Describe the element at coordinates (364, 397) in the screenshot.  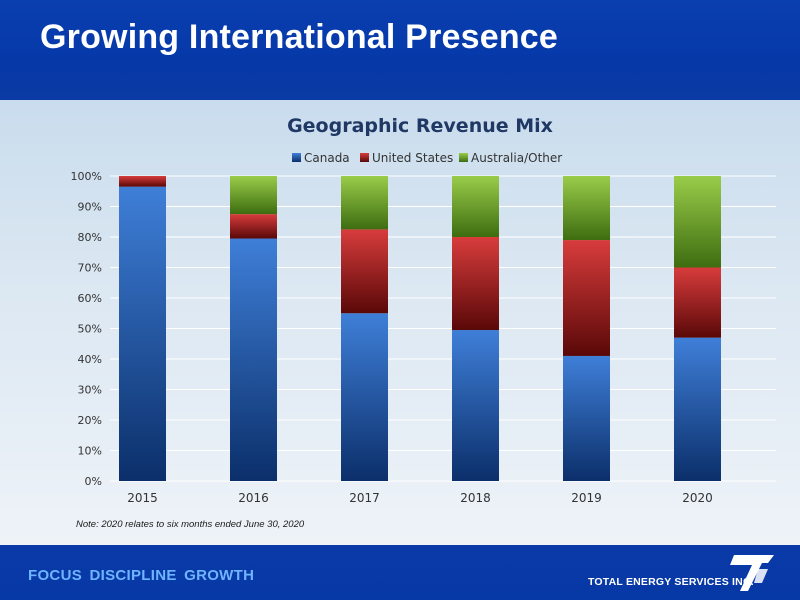
I see `bar-2017-canada` at that location.